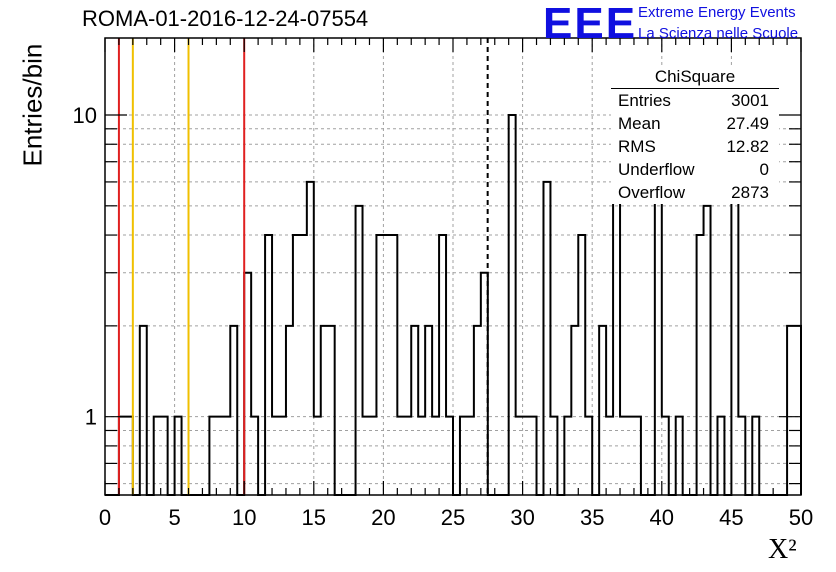 This screenshot has height=572, width=836. Describe the element at coordinates (652, 192) in the screenshot. I see `stats-key: Overflow` at that location.